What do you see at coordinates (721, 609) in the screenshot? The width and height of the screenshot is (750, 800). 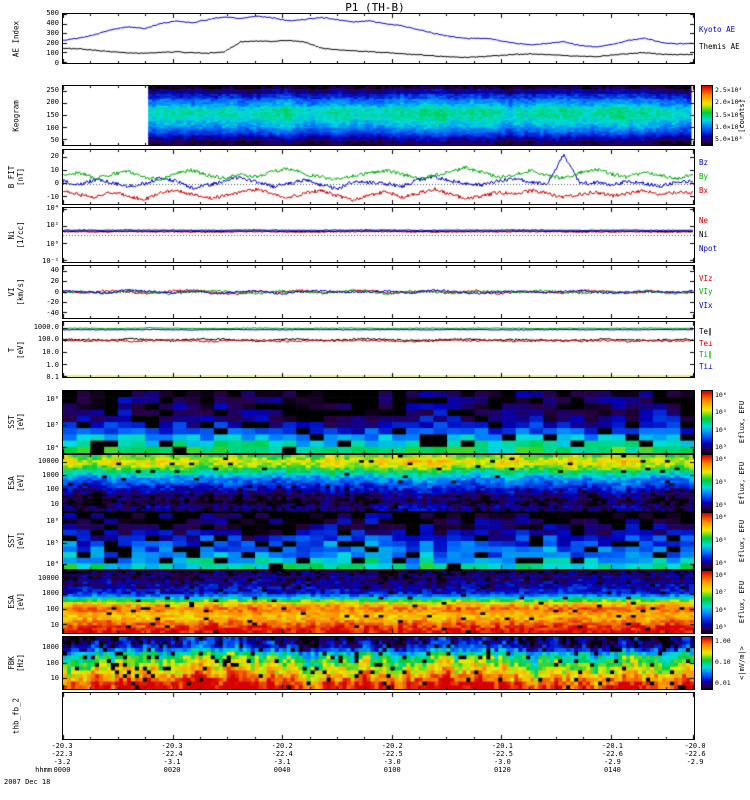 I see `esa-electron-colorbar-tick: 10⁶` at bounding box center [721, 609].